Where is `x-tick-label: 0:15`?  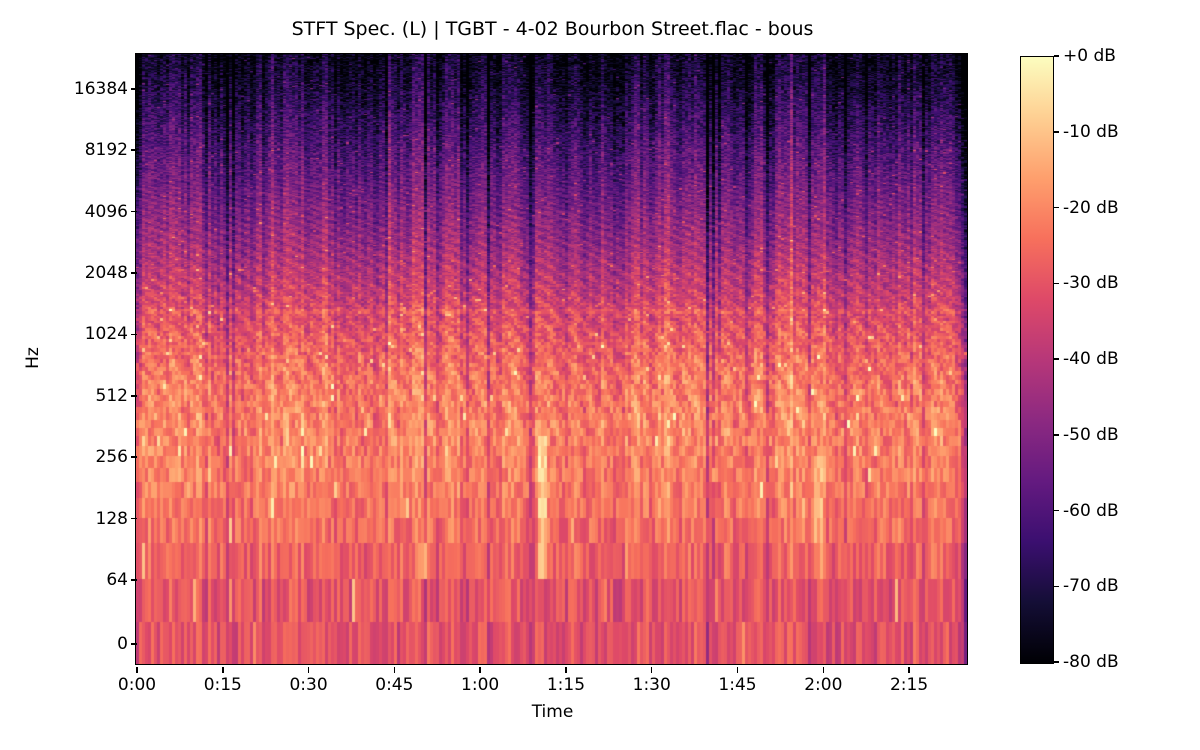
x-tick-label: 0:15 is located at coordinates (222, 685).